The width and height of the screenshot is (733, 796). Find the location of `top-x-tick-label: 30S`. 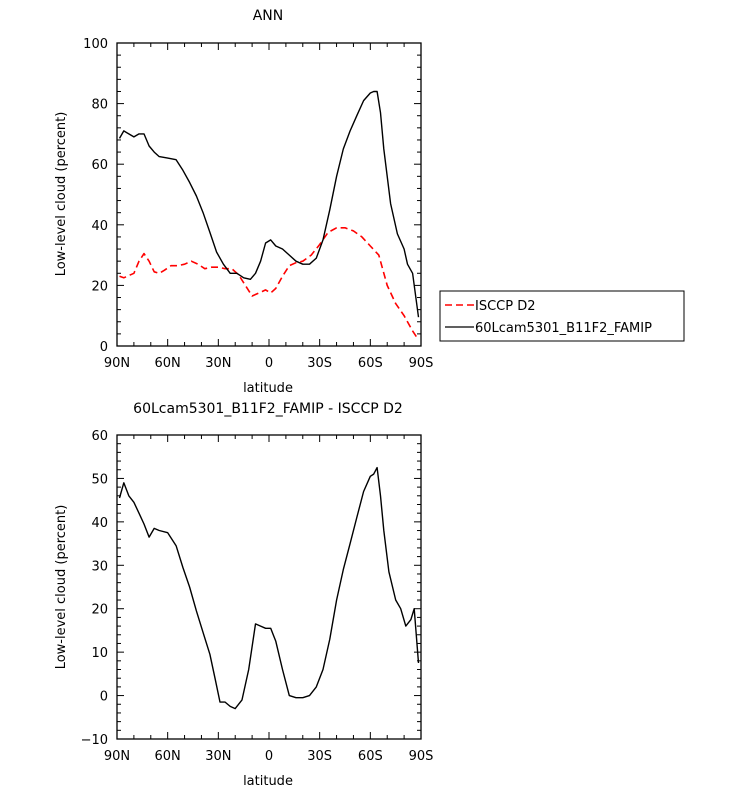

top-x-tick-label: 30S is located at coordinates (319, 363).